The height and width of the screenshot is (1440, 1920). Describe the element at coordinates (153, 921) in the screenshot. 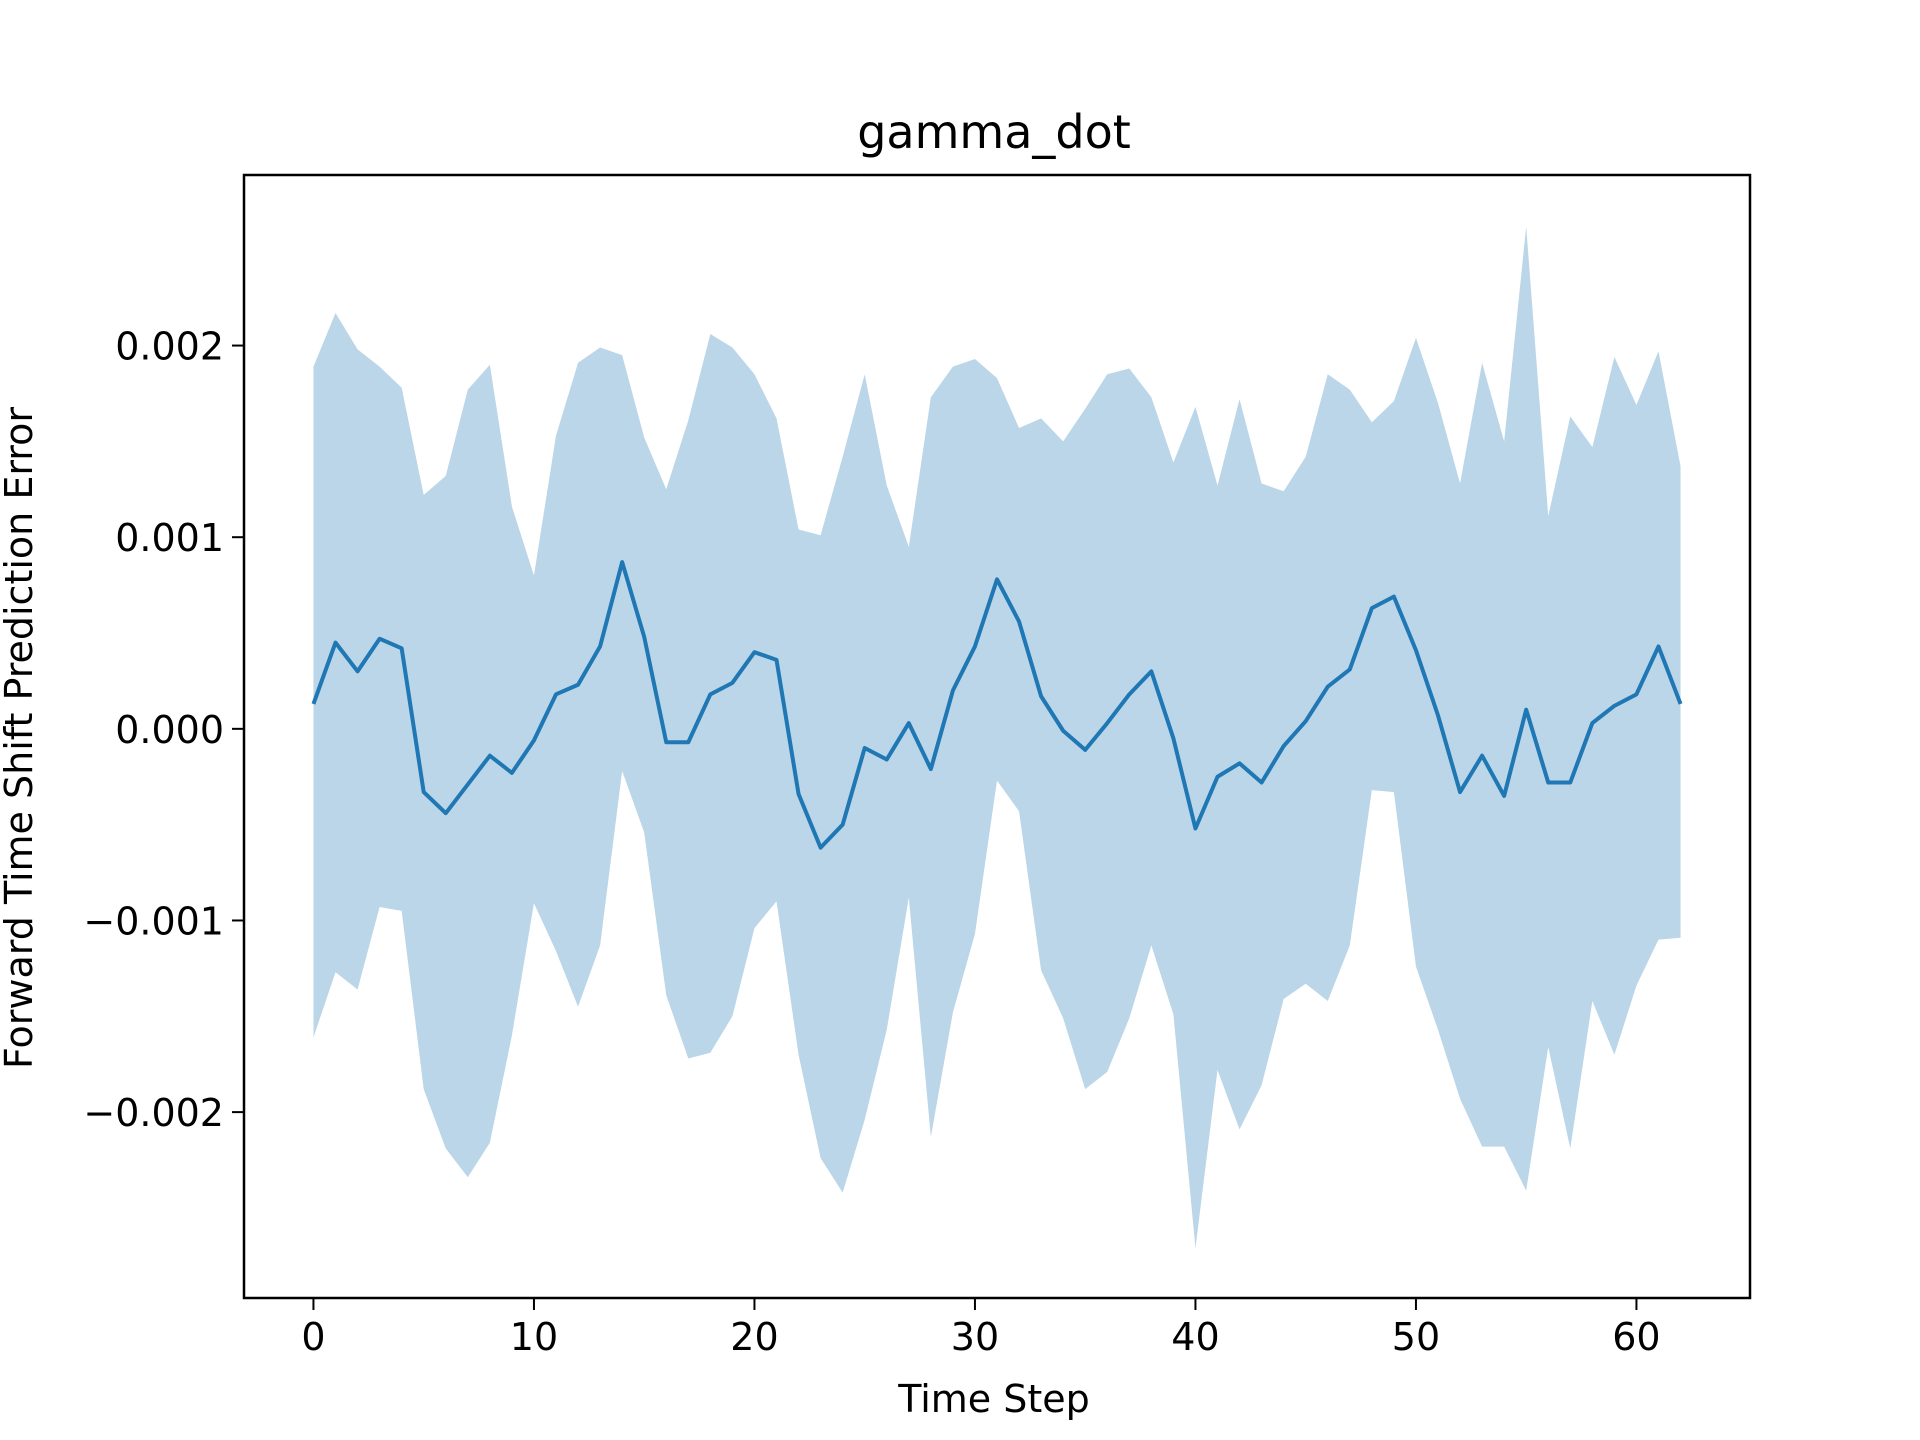

I see `y-tick-label: −0.001` at that location.